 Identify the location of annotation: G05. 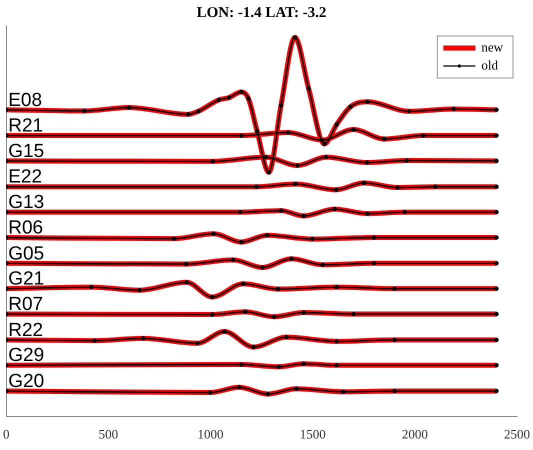
(26, 253).